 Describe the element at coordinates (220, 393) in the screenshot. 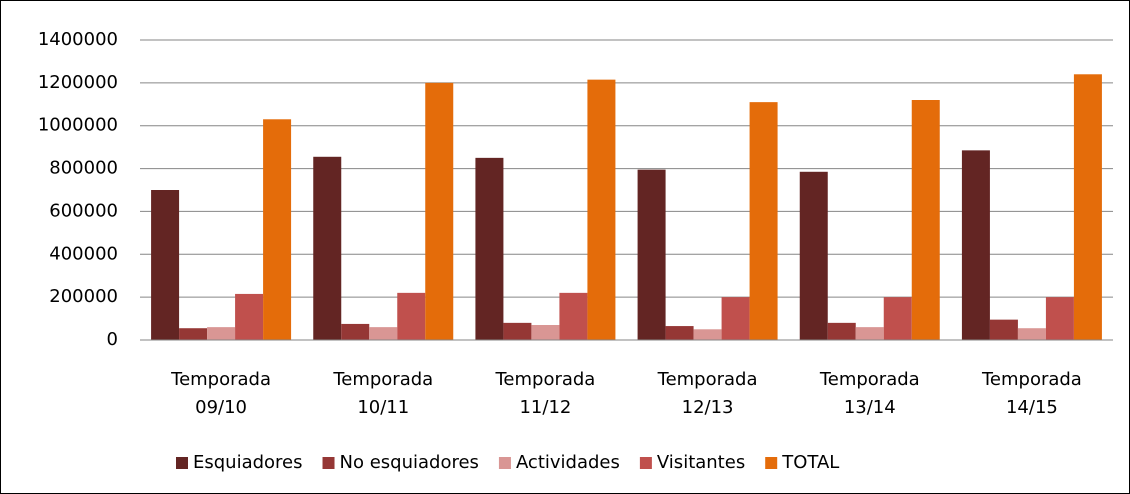

I see `x-tick-label: Temporada 09/10` at that location.